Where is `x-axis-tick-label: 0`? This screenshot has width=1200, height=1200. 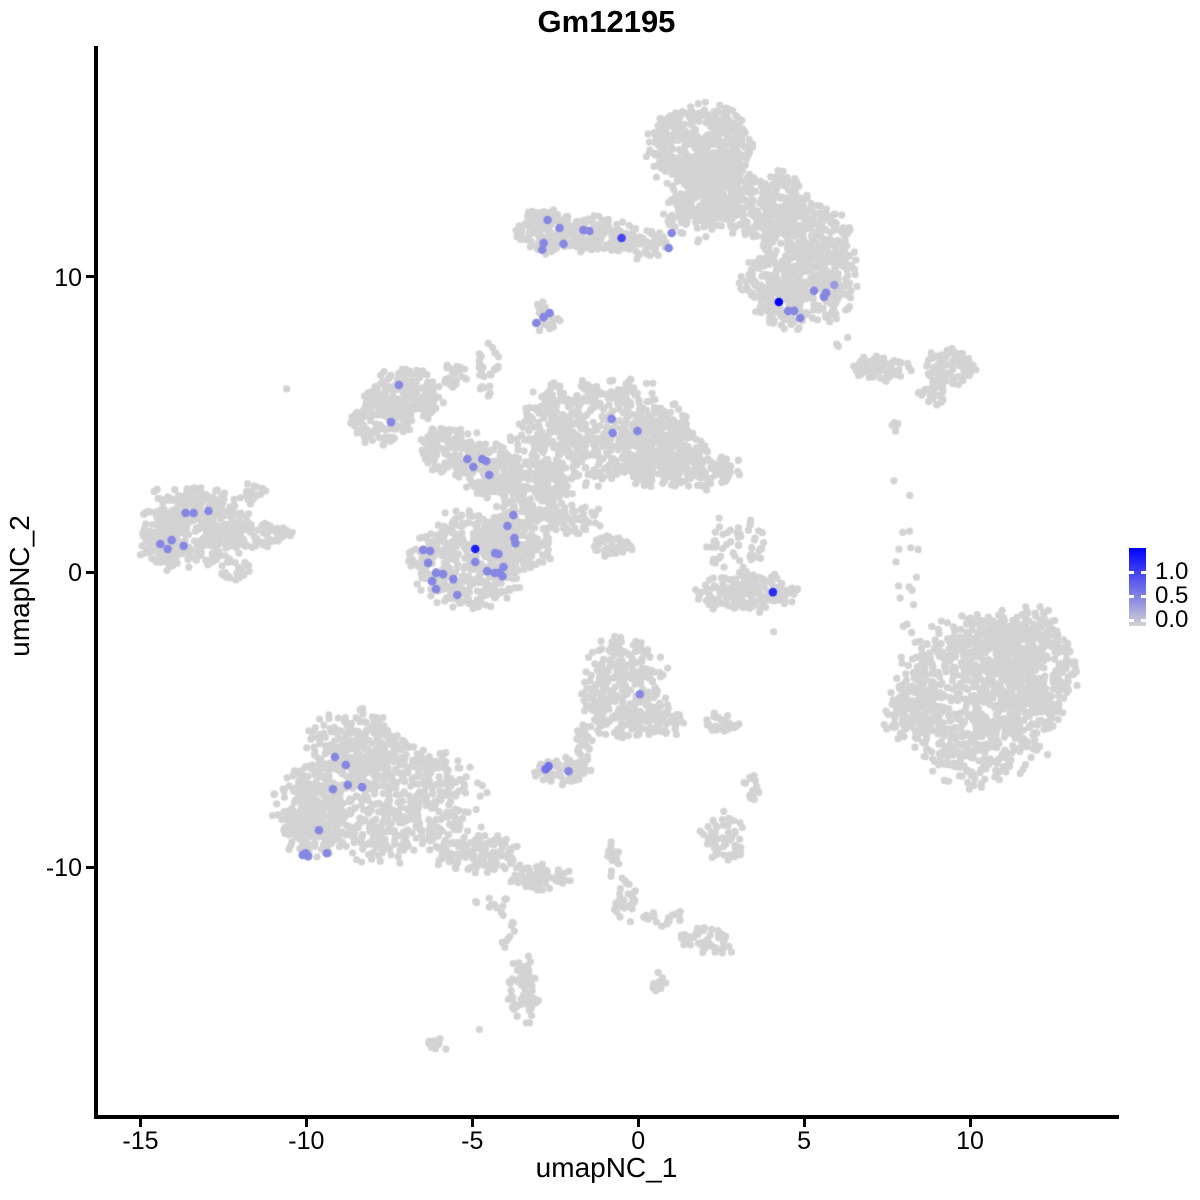 x-axis-tick-label: 0 is located at coordinates (638, 1141).